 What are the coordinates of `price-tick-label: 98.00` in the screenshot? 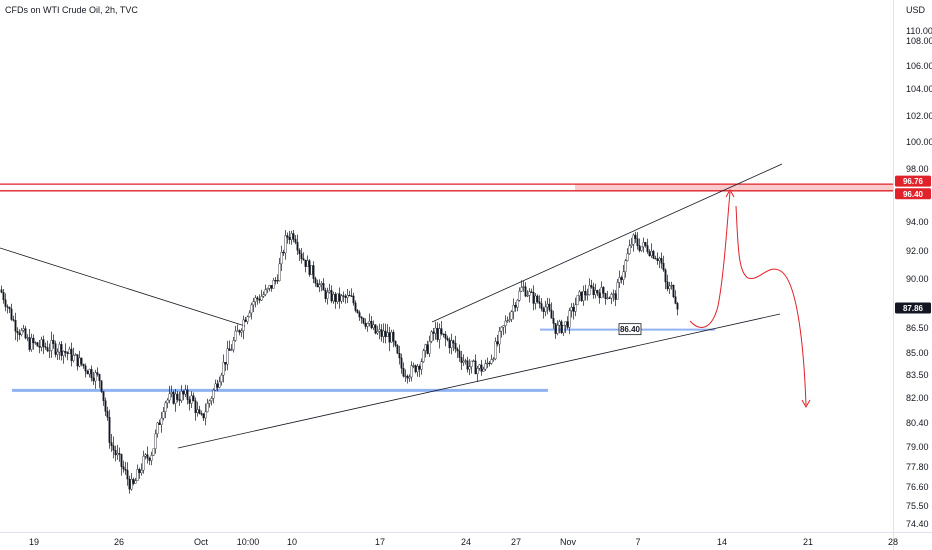 It's located at (917, 169).